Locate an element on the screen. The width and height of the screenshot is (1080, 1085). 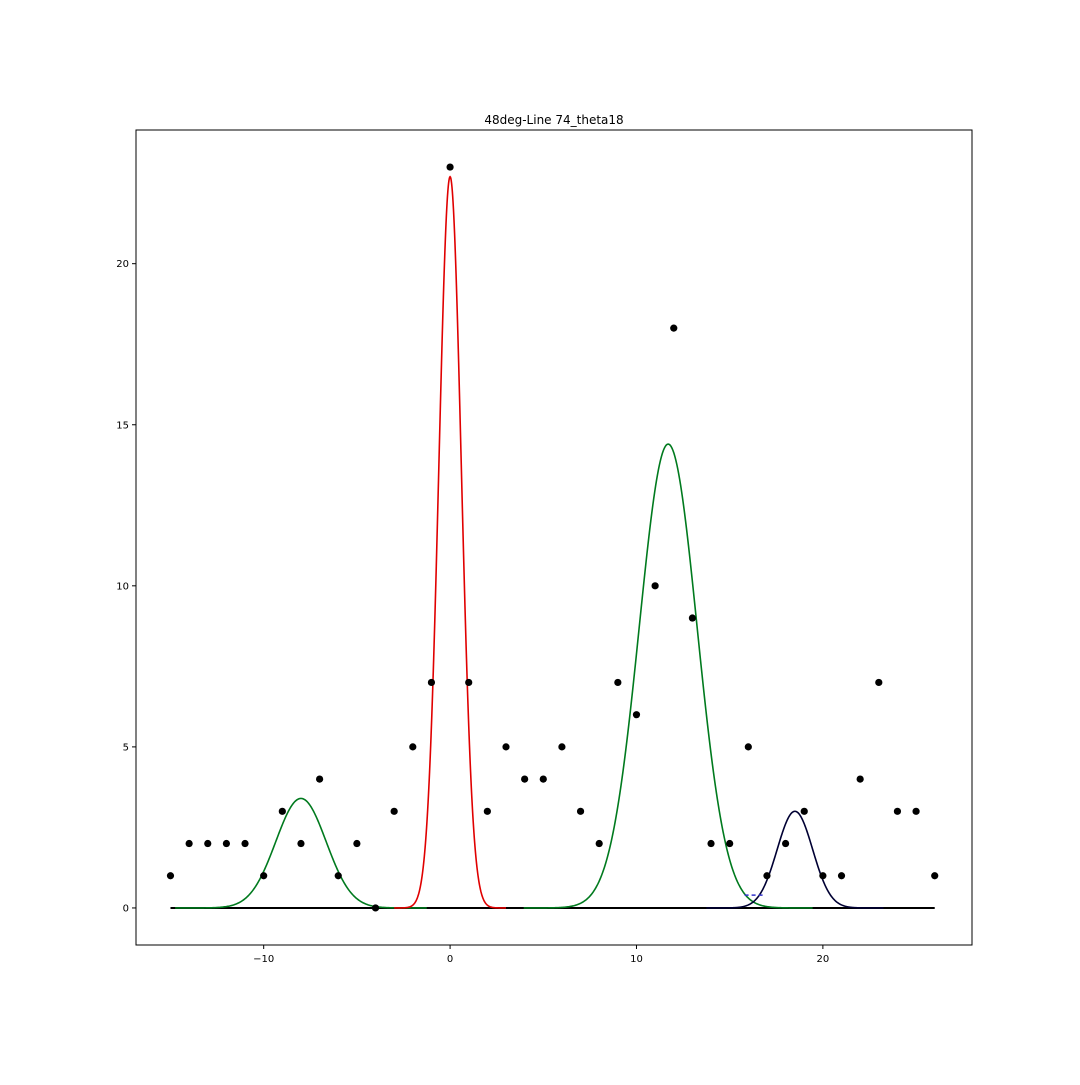
x-tick-label: 0 is located at coordinates (450, 959).